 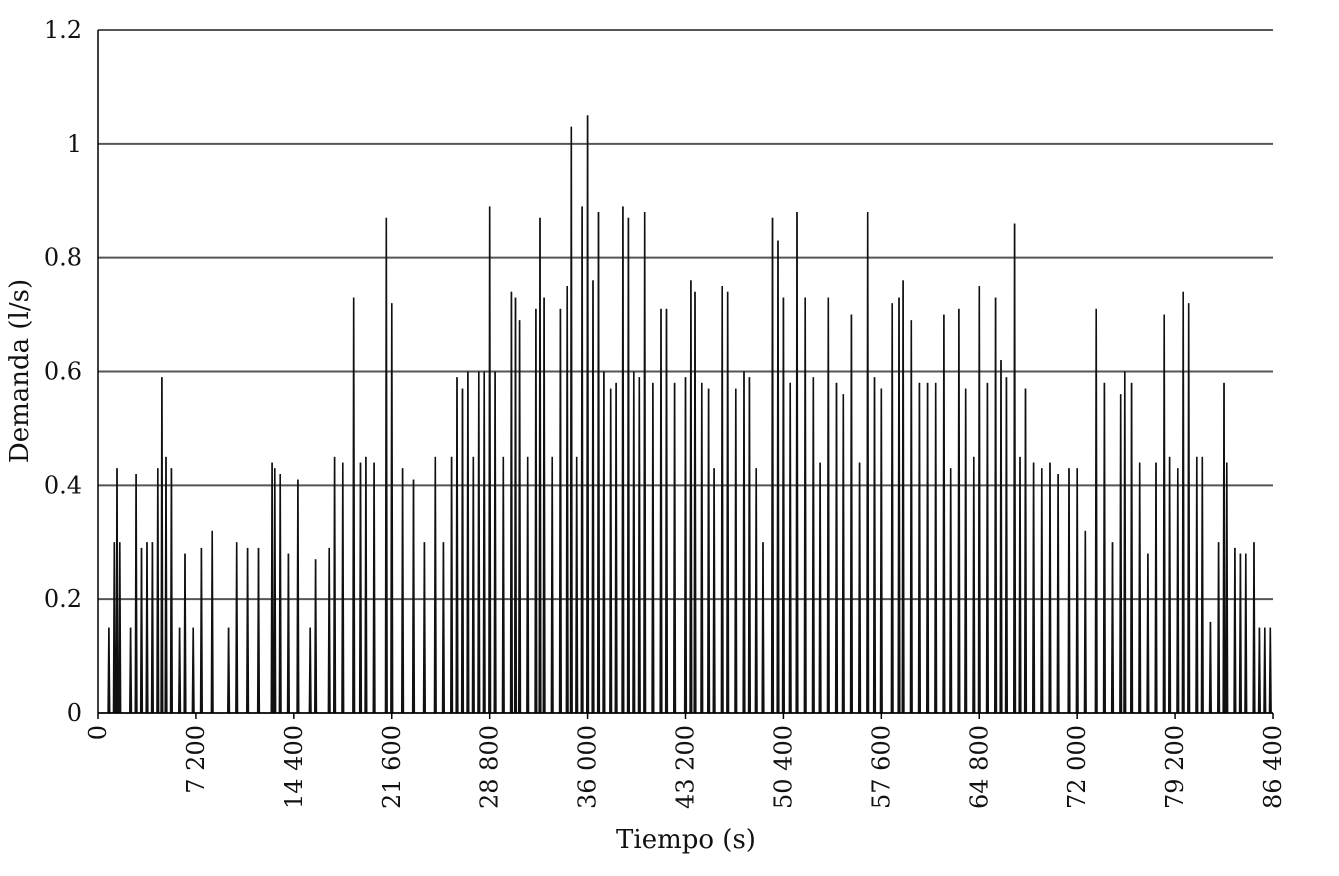 What do you see at coordinates (196, 759) in the screenshot?
I see `x-tick-label: 7 200` at bounding box center [196, 759].